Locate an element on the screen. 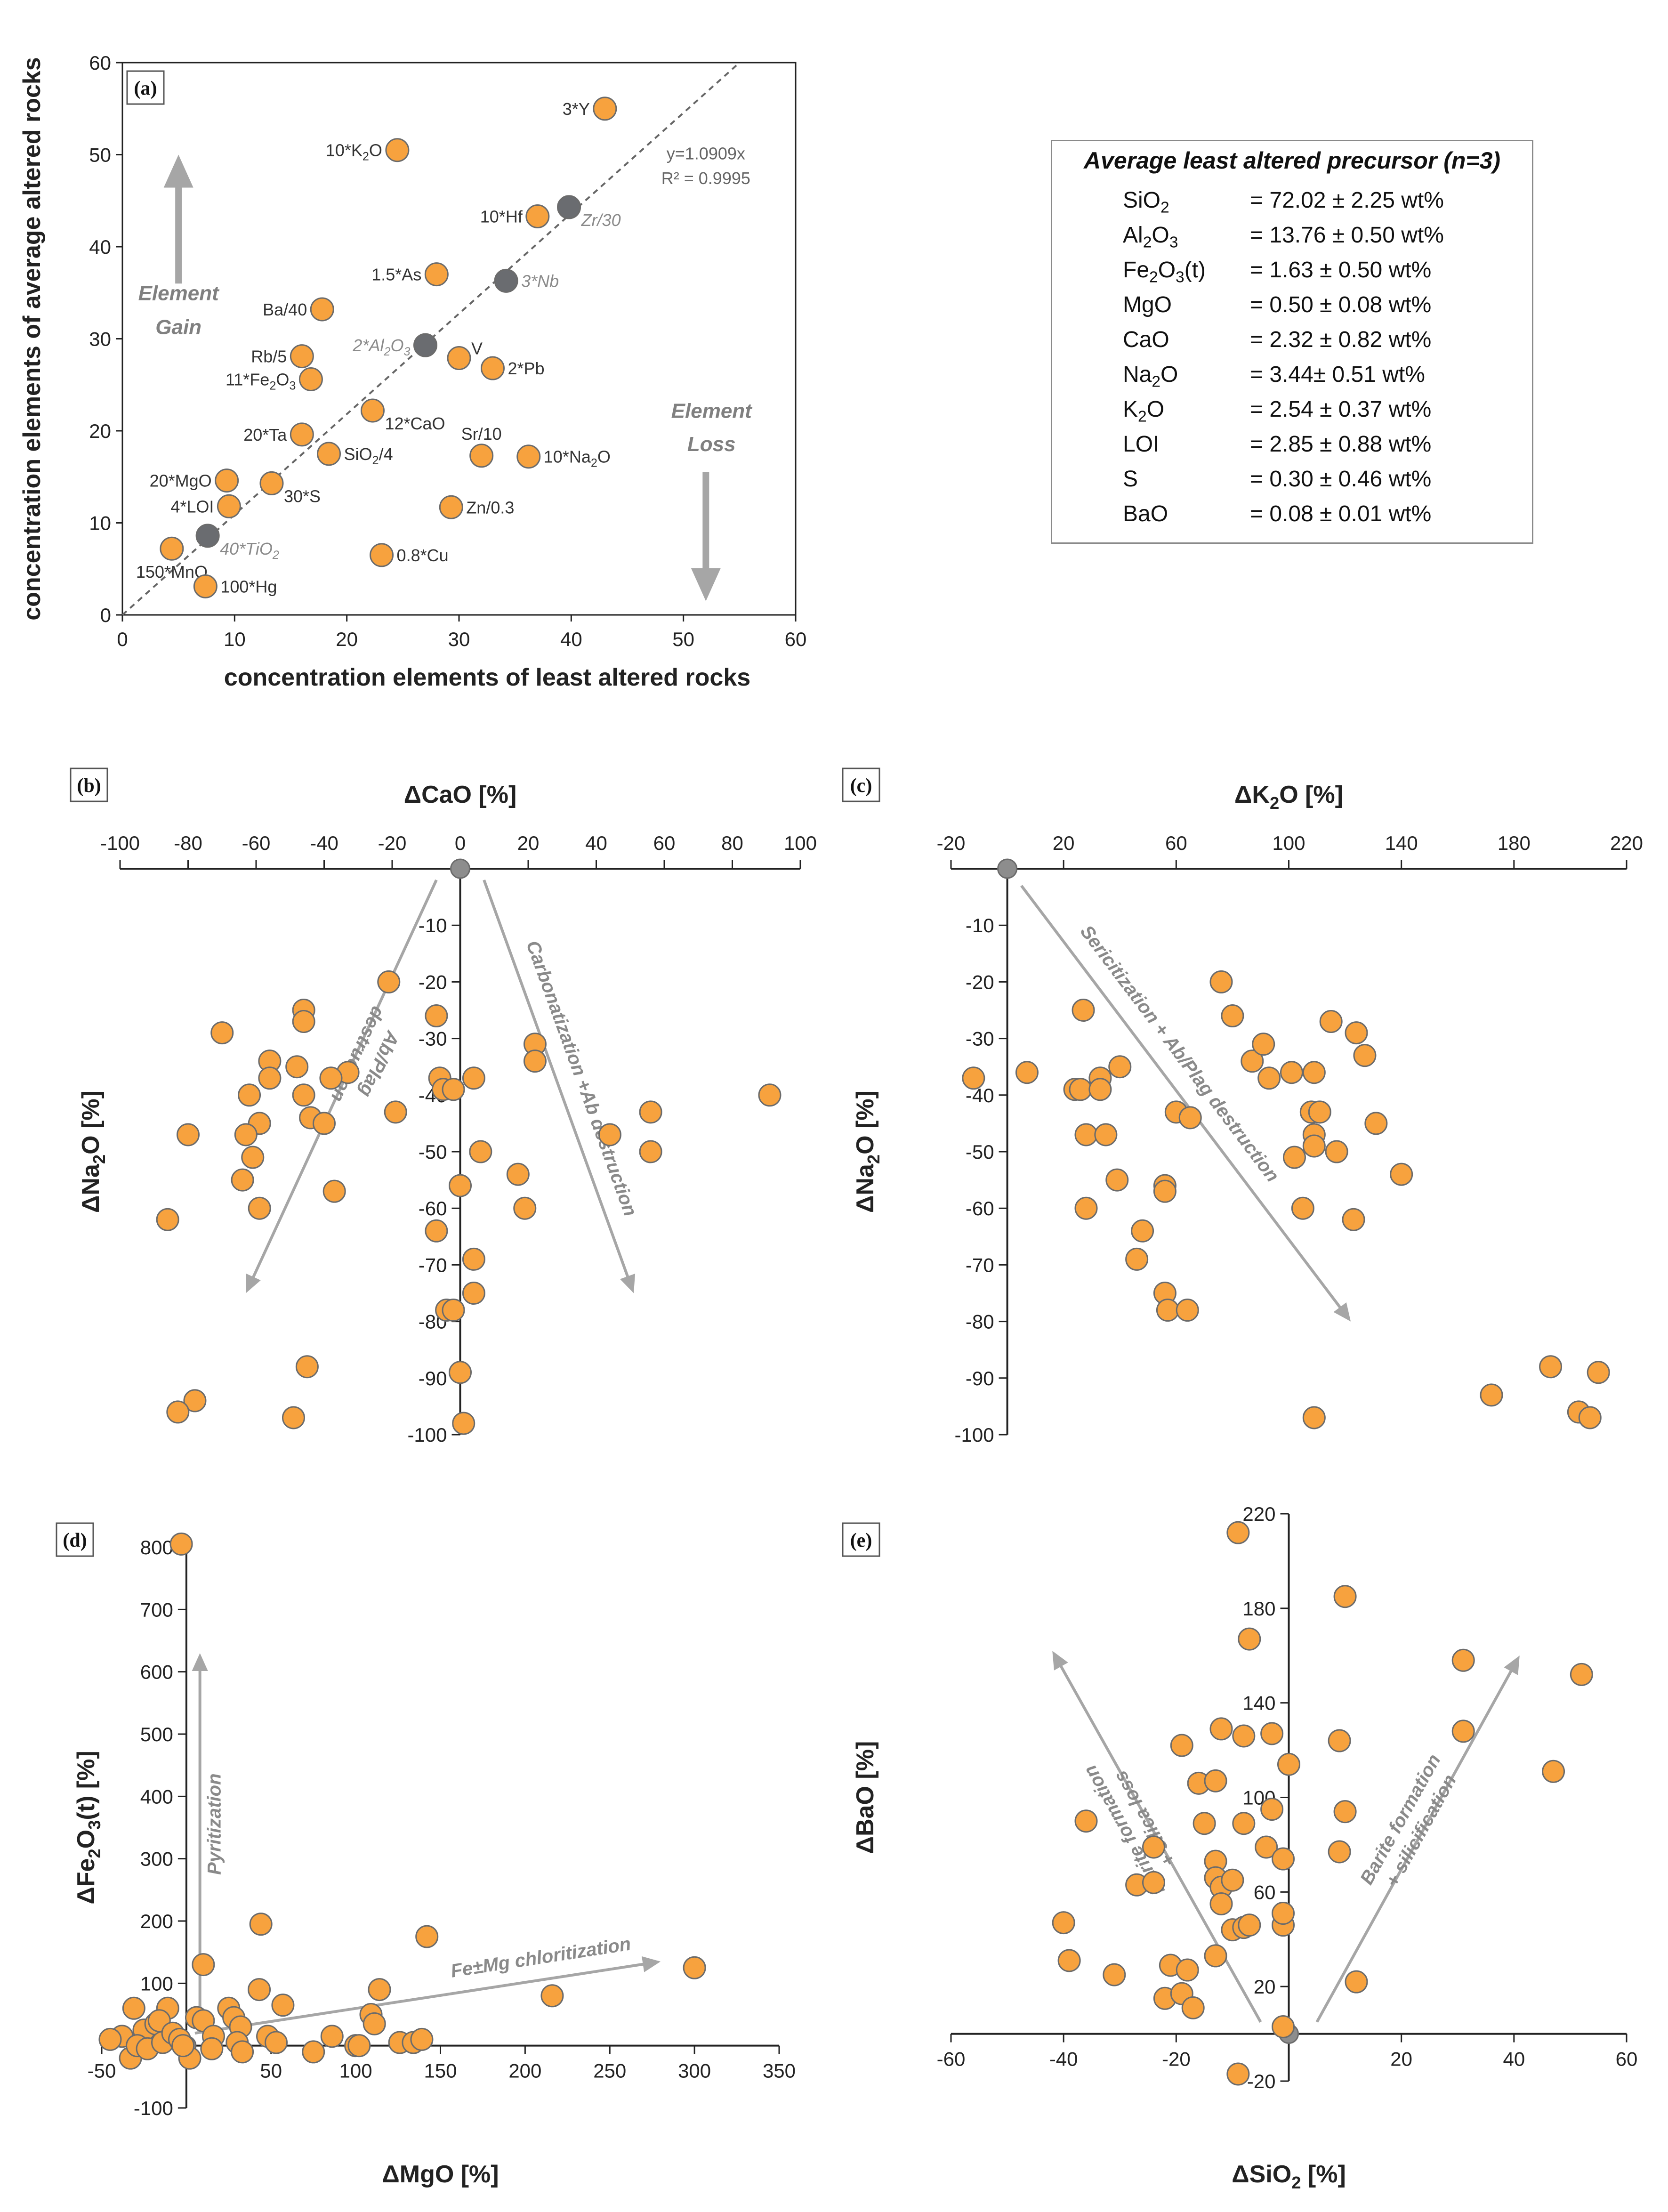  legend-value: = 0.08 ± 0.01 wt% is located at coordinates (1341, 513).